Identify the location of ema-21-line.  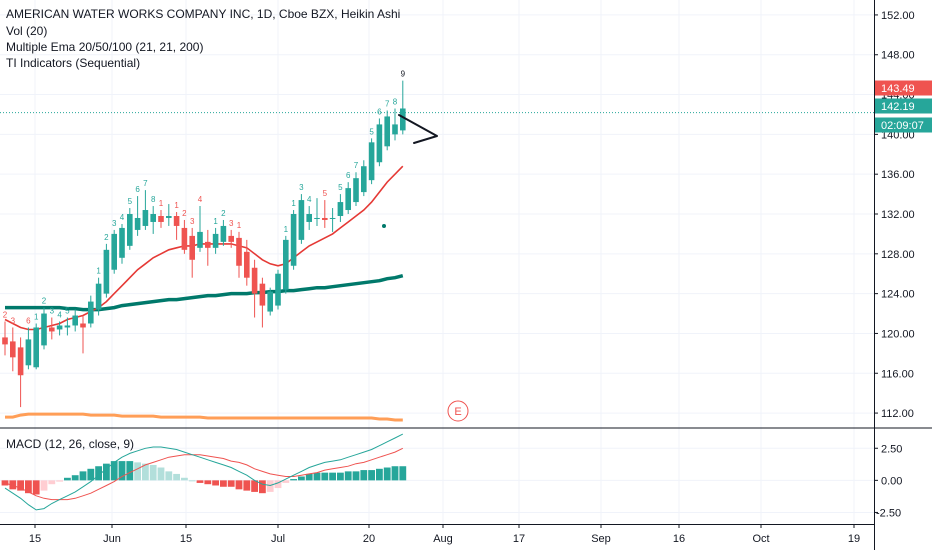
(204, 248).